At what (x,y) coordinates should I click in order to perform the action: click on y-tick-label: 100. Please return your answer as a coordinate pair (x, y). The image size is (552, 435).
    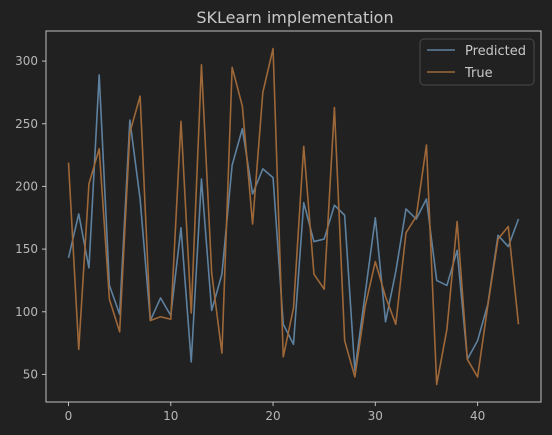
    Looking at the image, I should click on (26, 312).